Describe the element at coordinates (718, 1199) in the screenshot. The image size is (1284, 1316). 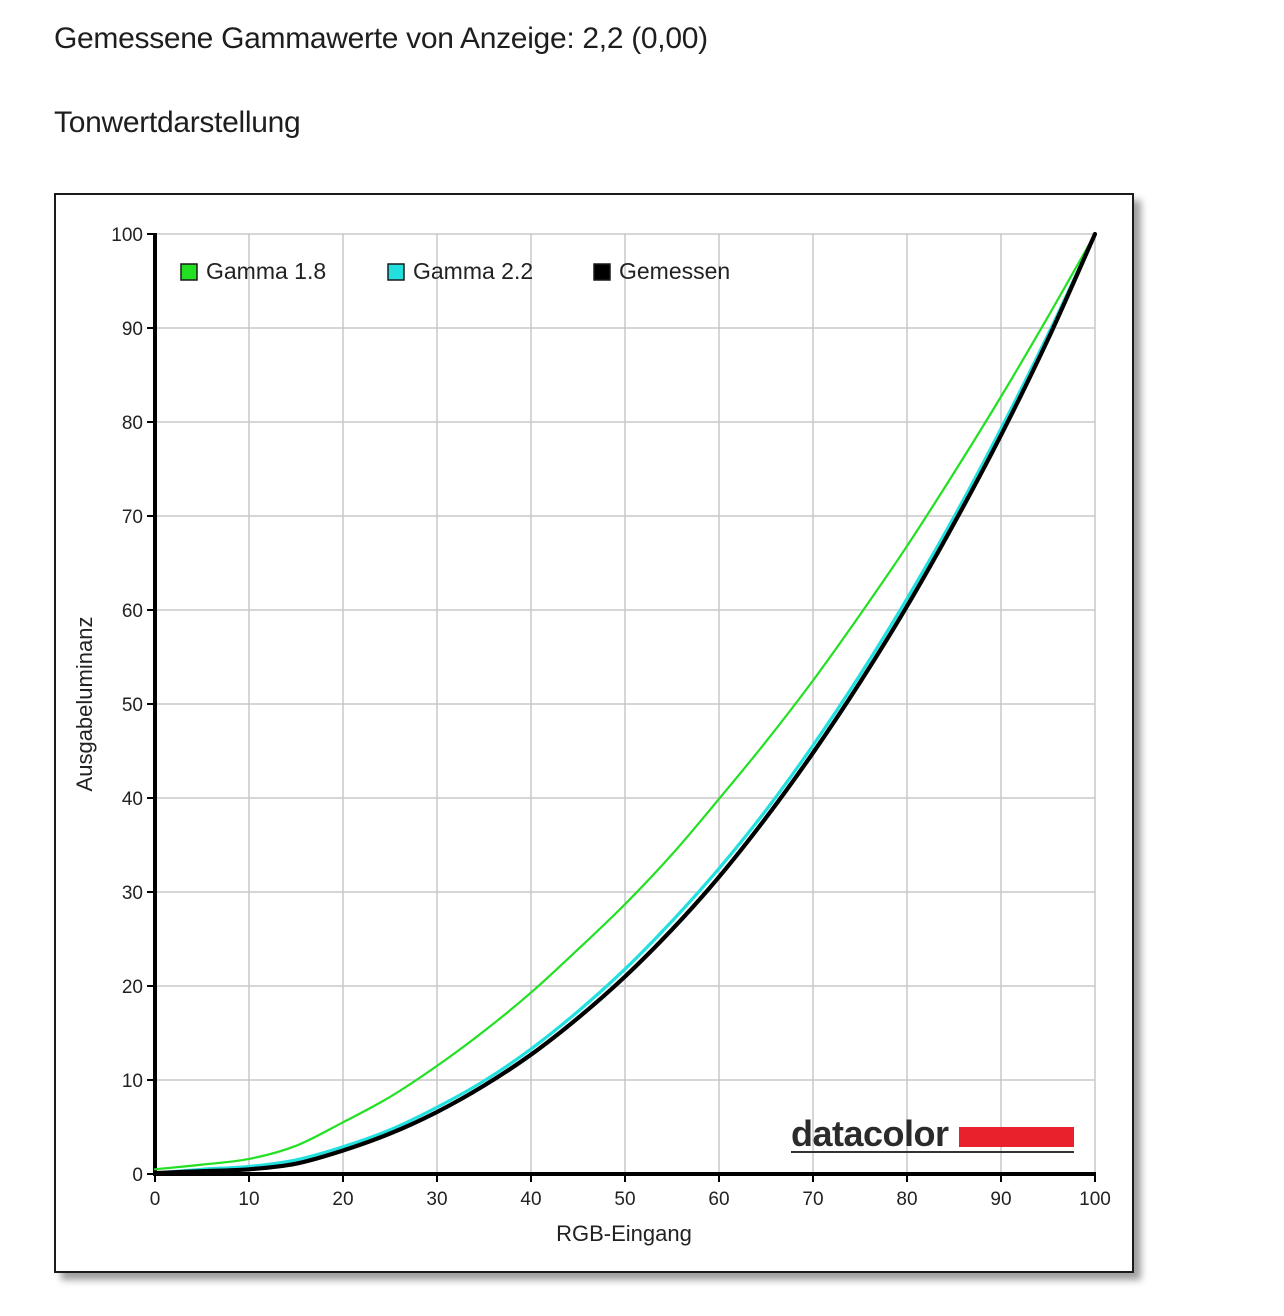
I see `x-tick-label: 60` at that location.